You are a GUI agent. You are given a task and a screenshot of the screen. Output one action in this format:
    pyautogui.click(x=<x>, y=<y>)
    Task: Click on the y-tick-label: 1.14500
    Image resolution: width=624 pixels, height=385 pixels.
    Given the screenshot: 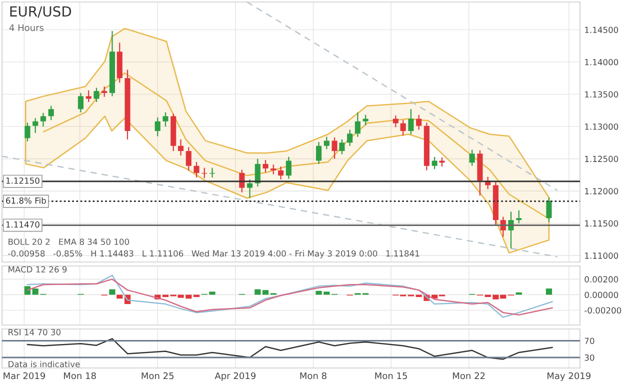 What is the action you would take?
    pyautogui.click(x=601, y=30)
    